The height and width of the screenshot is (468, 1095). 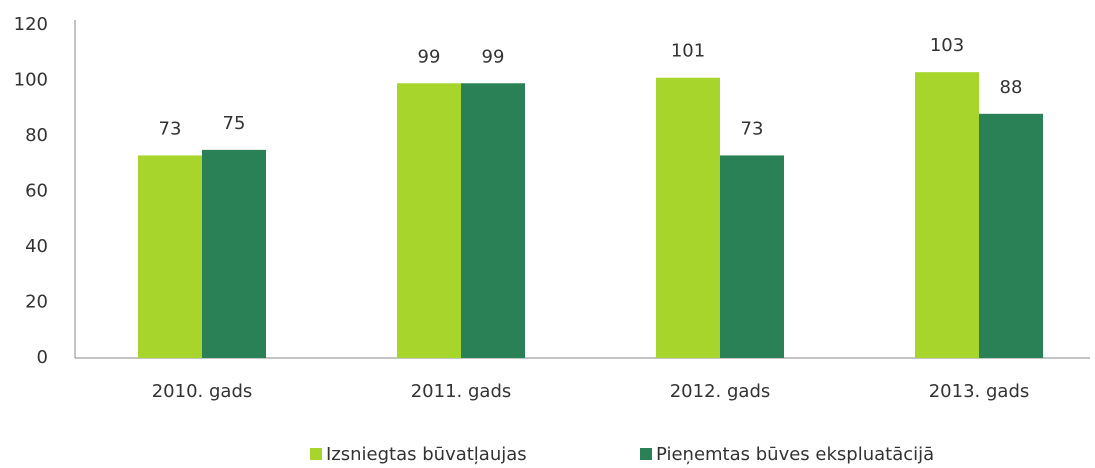 What do you see at coordinates (36, 191) in the screenshot?
I see `y-tick-label: 60` at bounding box center [36, 191].